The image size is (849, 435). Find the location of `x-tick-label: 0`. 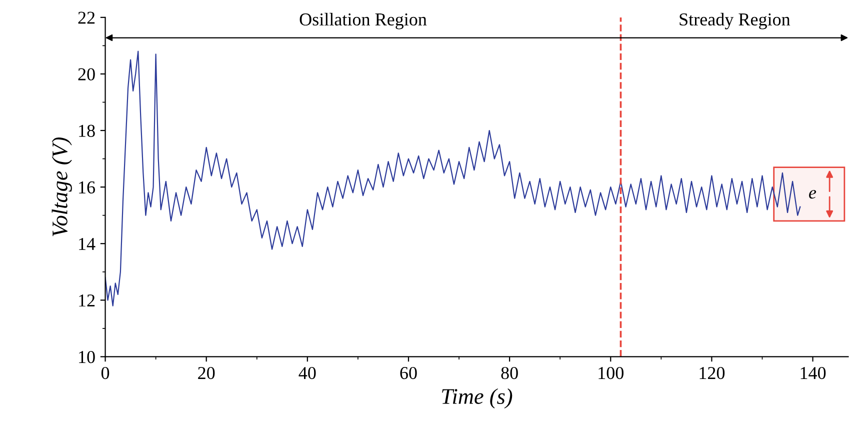

x-tick-label: 0 is located at coordinates (105, 373).